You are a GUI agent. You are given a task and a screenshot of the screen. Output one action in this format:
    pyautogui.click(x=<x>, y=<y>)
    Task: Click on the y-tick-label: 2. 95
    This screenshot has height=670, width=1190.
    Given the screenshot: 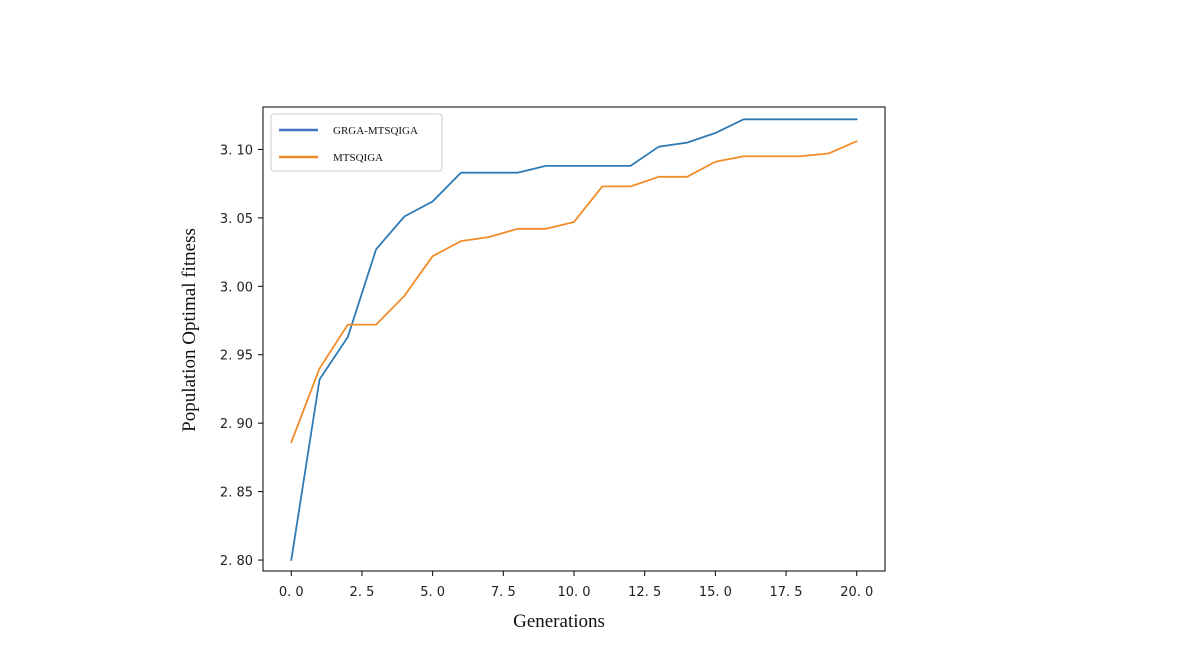 What is the action you would take?
    pyautogui.click(x=236, y=356)
    